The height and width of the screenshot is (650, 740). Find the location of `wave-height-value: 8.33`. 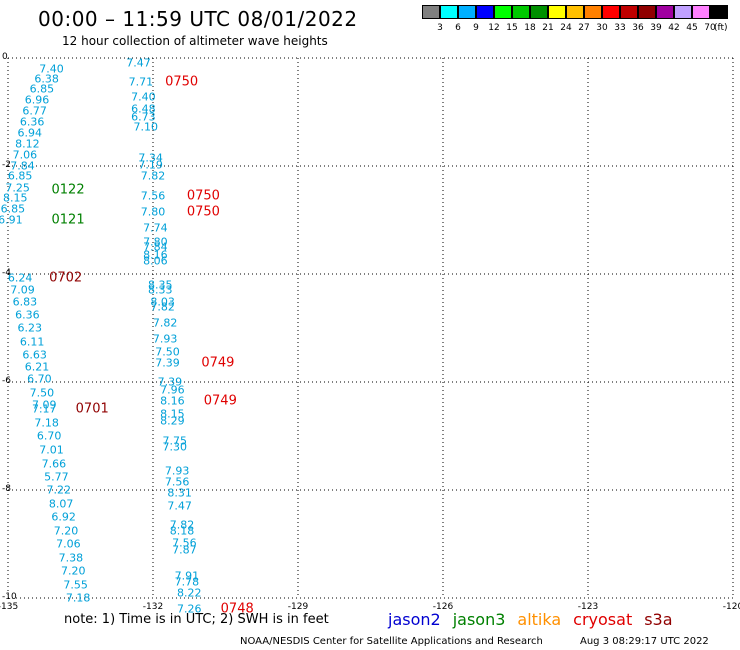

wave-height-value: 8.33 is located at coordinates (160, 290).